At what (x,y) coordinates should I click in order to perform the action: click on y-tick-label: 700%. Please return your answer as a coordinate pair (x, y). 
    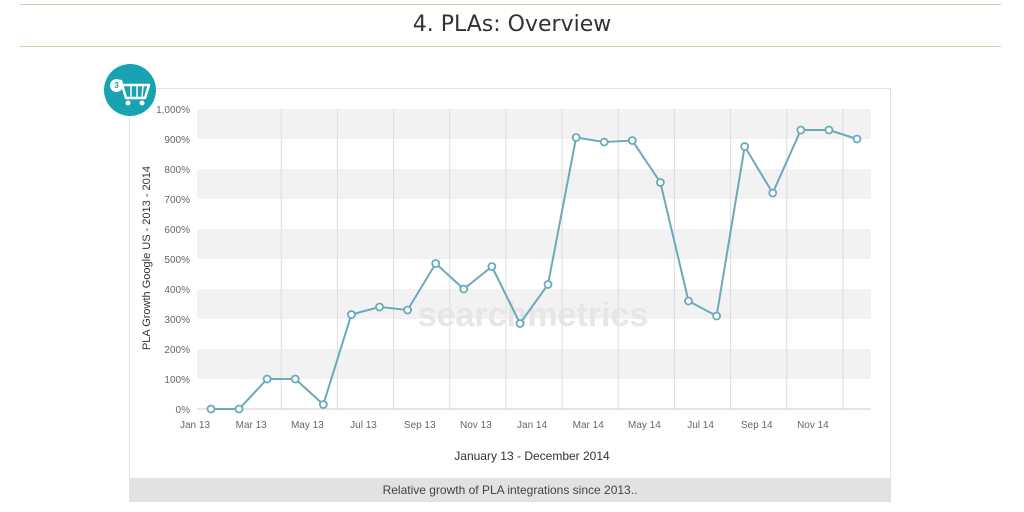
    Looking at the image, I should click on (177, 200).